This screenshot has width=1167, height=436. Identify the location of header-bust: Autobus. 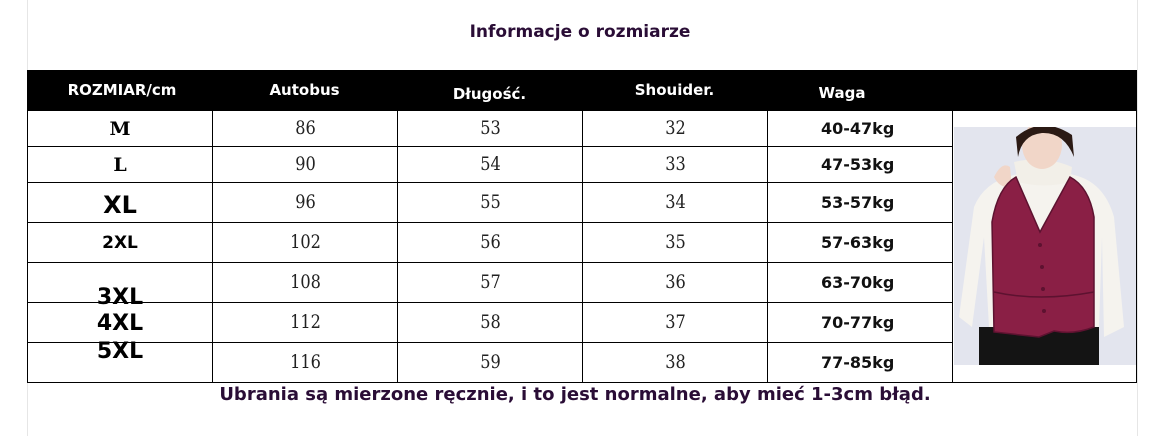
(304, 90).